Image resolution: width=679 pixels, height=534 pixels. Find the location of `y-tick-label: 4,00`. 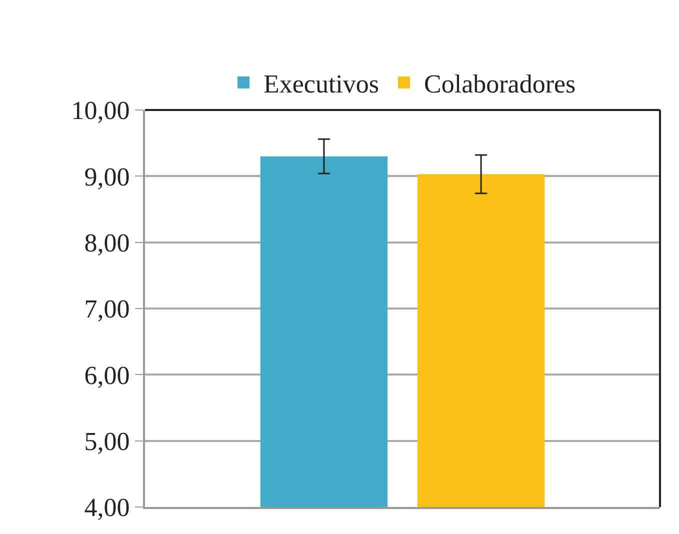

y-tick-label: 4,00 is located at coordinates (107, 507).